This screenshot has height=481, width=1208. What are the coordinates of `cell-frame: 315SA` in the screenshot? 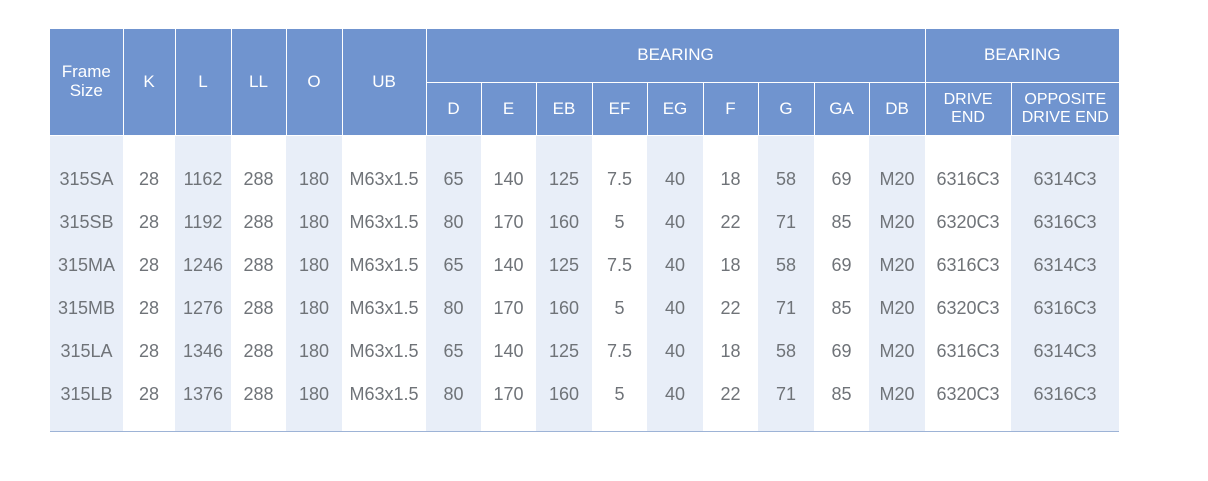 It's located at (86, 179).